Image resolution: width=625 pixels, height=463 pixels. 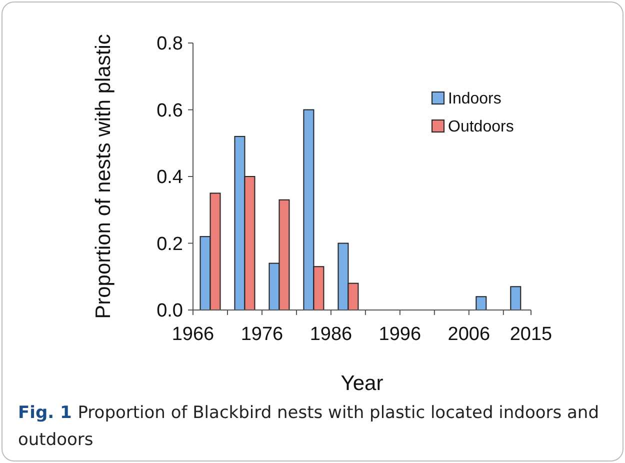 I want to click on x-tick-label: 1986, so click(x=331, y=334).